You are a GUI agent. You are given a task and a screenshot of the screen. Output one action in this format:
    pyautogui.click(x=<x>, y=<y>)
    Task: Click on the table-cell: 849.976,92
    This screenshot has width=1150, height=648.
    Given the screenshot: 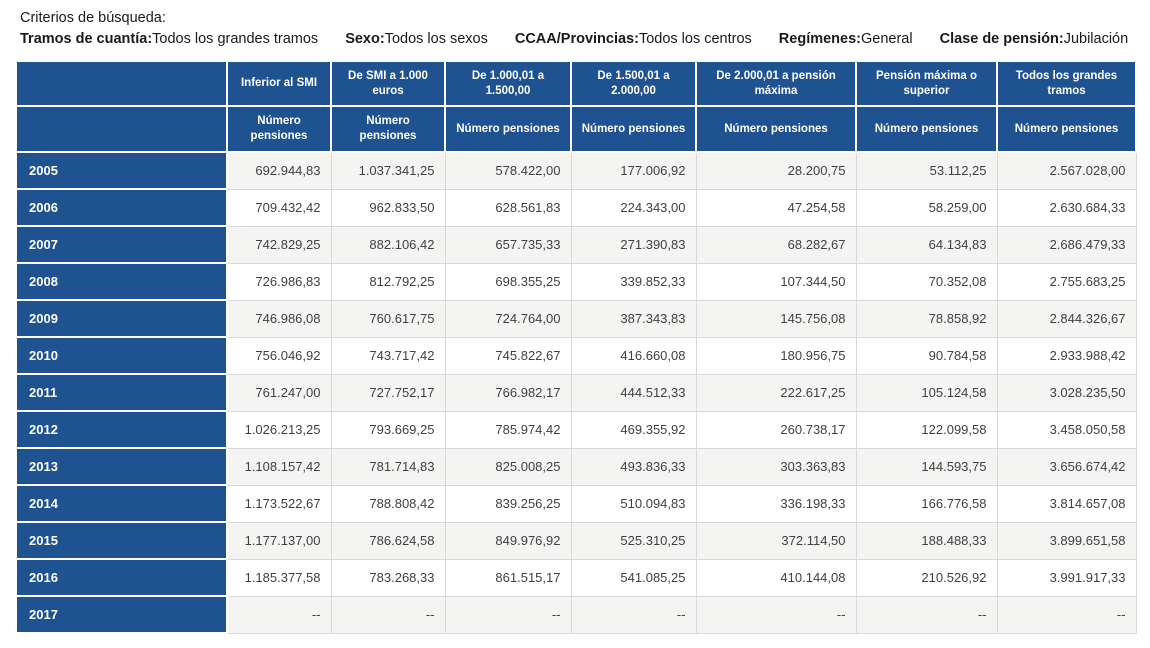 What is the action you would take?
    pyautogui.click(x=508, y=540)
    